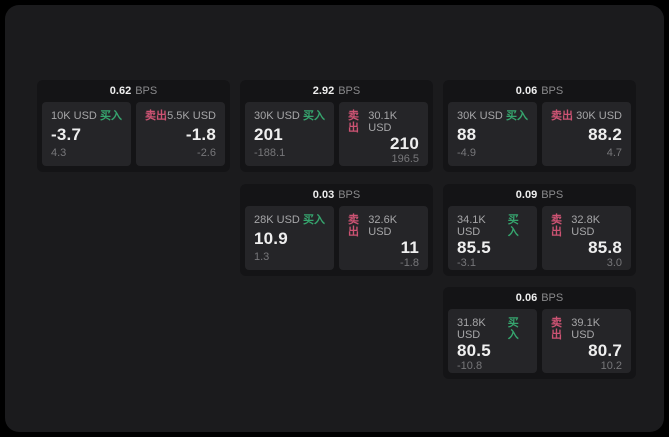 The width and height of the screenshot is (669, 437). I want to click on buy-price: 85.5, so click(474, 247).